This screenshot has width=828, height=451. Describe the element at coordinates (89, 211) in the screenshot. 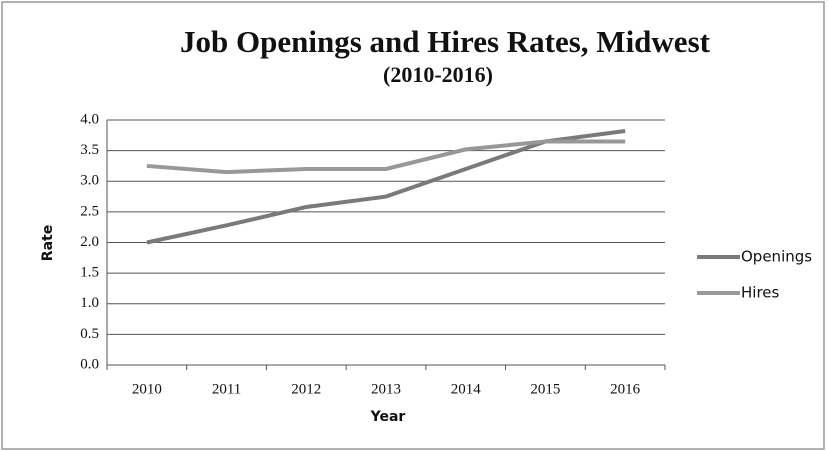

I see `y-tick-label: 2.5` at that location.